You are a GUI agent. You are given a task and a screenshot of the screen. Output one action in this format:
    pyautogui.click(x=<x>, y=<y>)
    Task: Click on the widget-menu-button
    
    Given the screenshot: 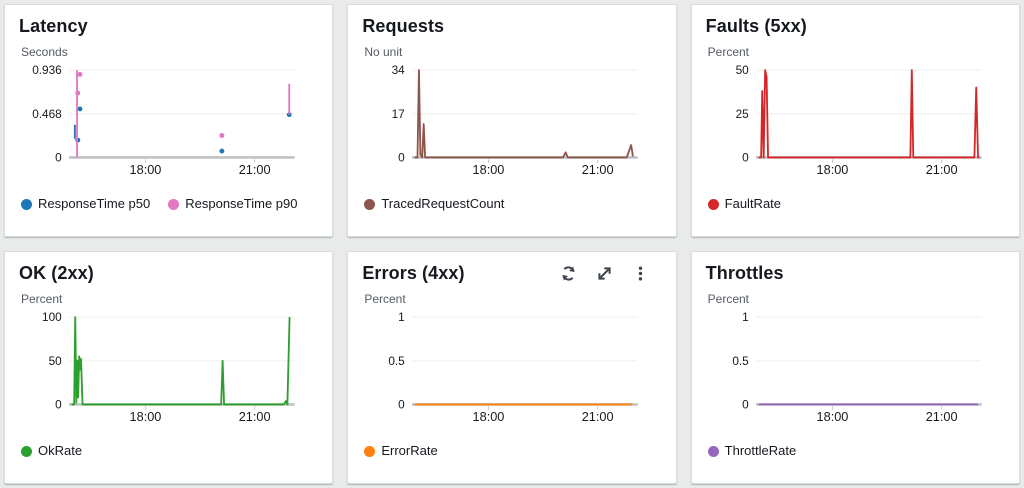 What is the action you would take?
    pyautogui.click(x=640, y=273)
    